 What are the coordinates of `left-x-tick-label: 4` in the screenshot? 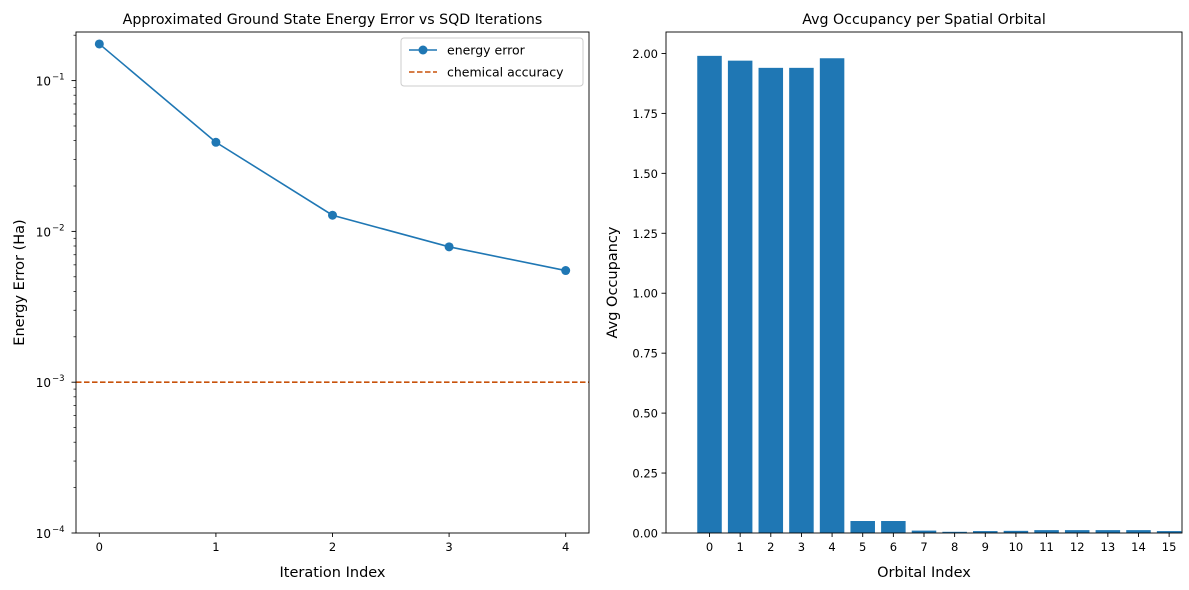 It's located at (565, 547).